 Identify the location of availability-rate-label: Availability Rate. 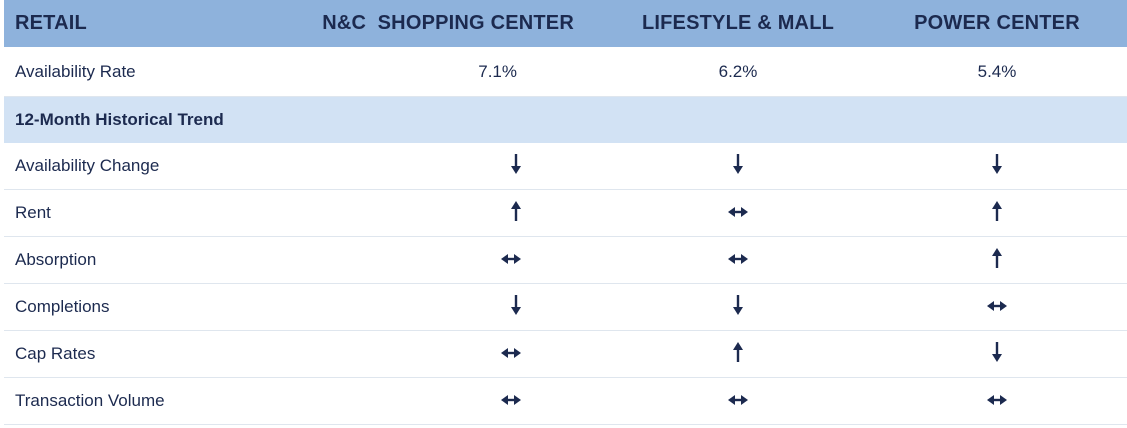
(154, 72).